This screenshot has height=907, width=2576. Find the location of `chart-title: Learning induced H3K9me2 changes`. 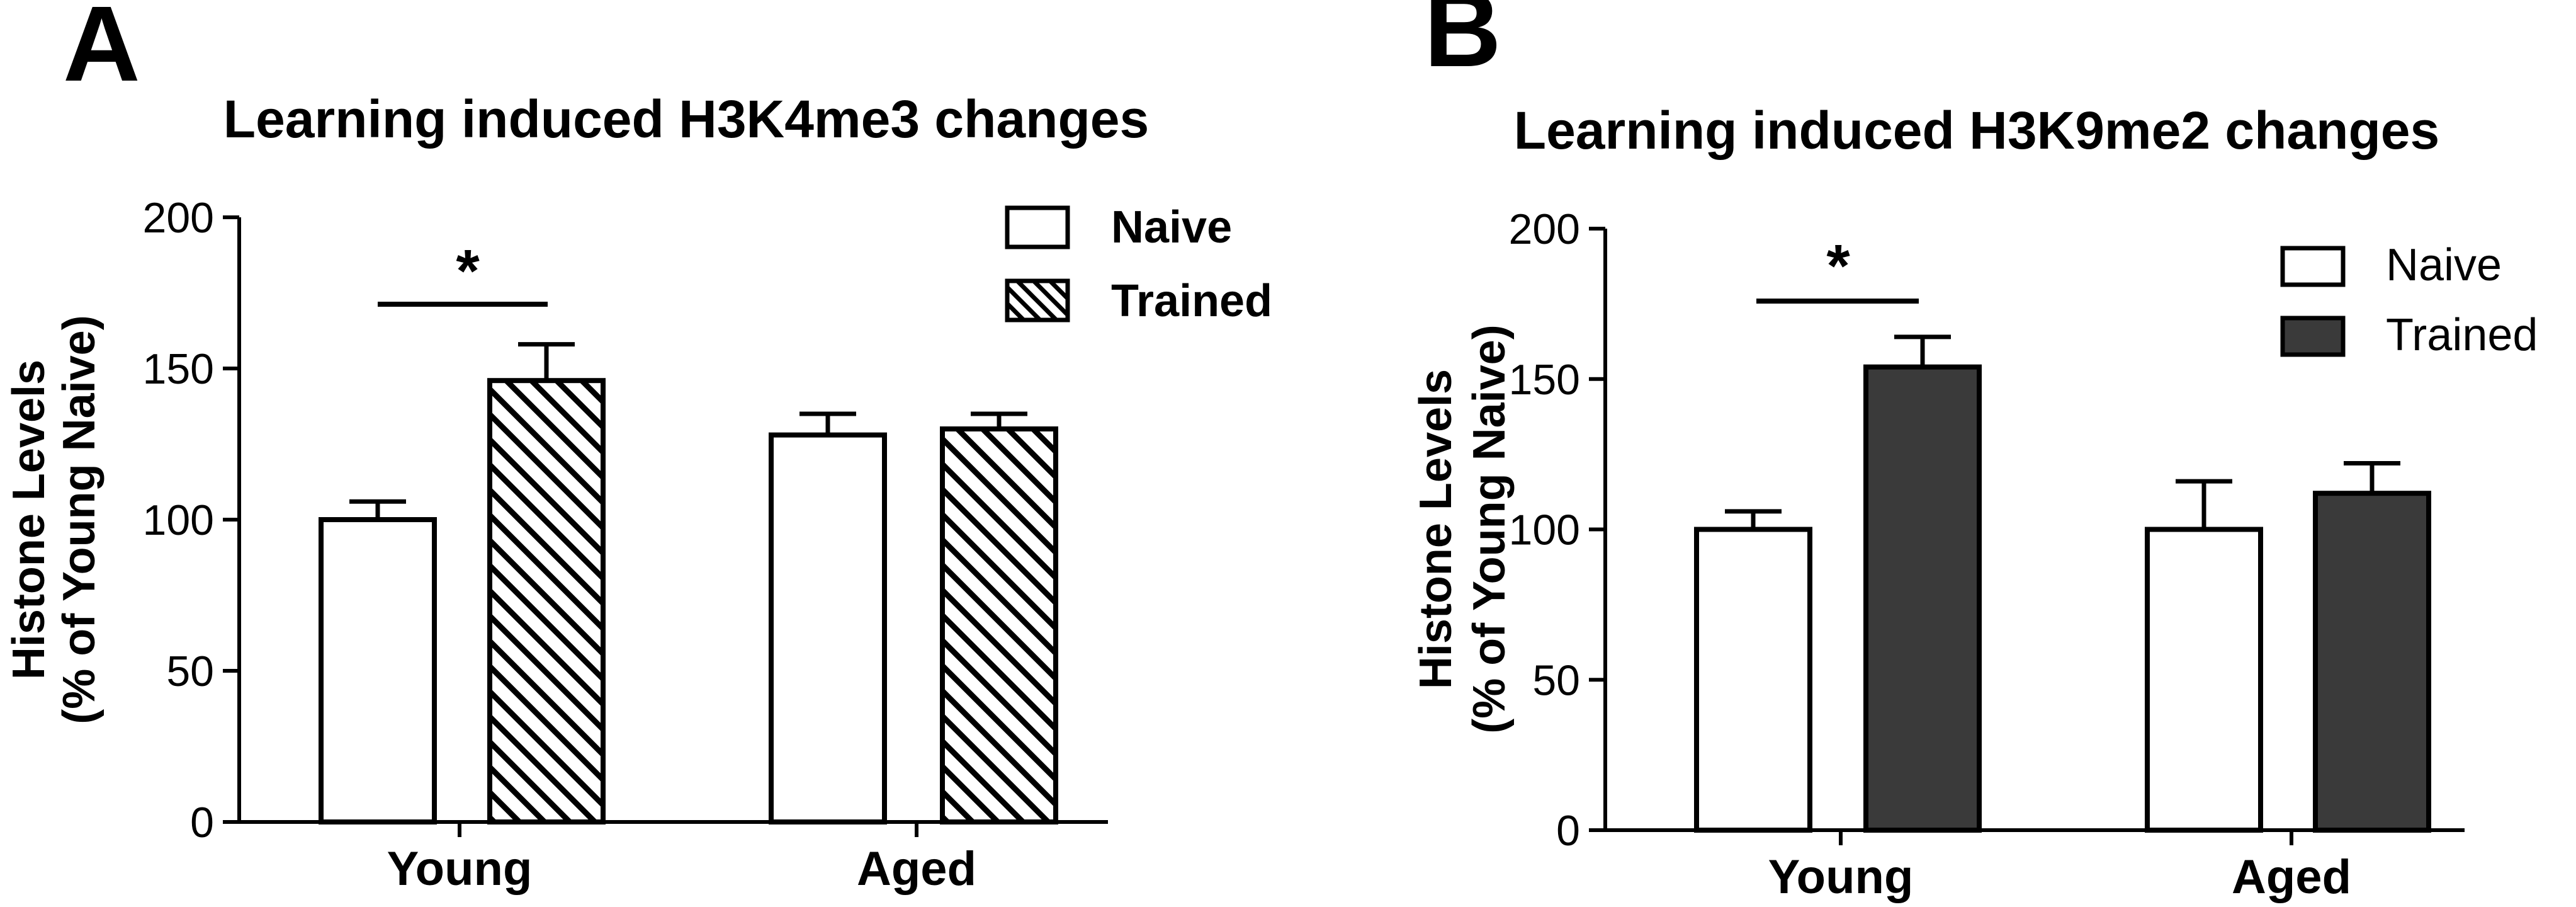

chart-title: Learning induced H3K9me2 changes is located at coordinates (1976, 130).